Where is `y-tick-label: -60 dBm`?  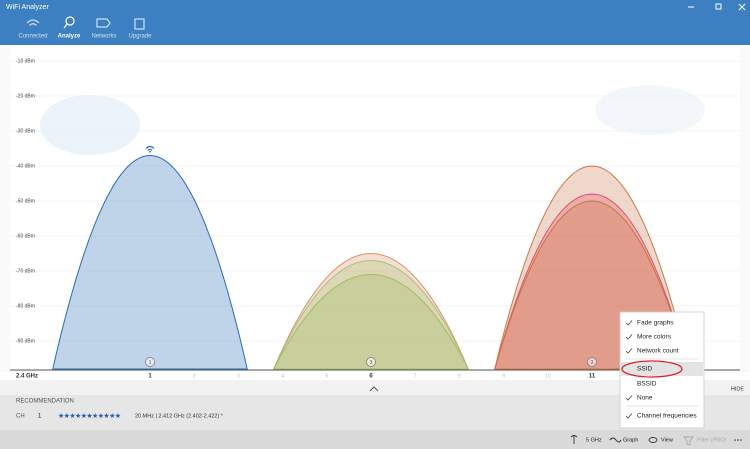 y-tick-label: -60 dBm is located at coordinates (25, 236).